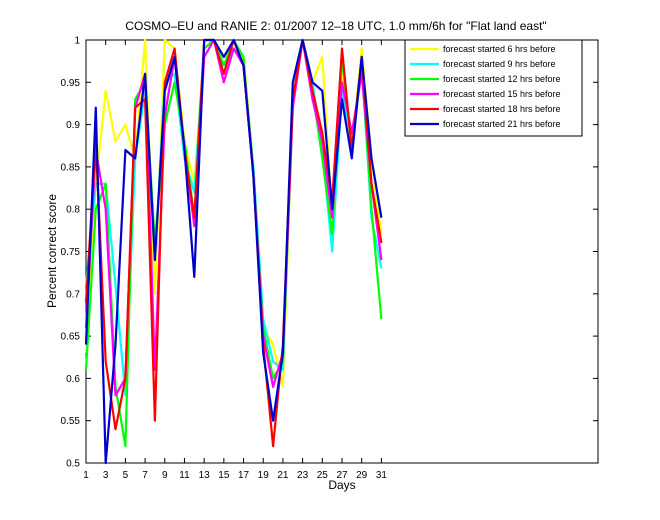 Image resolution: width=660 pixels, height=520 pixels. I want to click on x-tick-label: 5, so click(126, 475).